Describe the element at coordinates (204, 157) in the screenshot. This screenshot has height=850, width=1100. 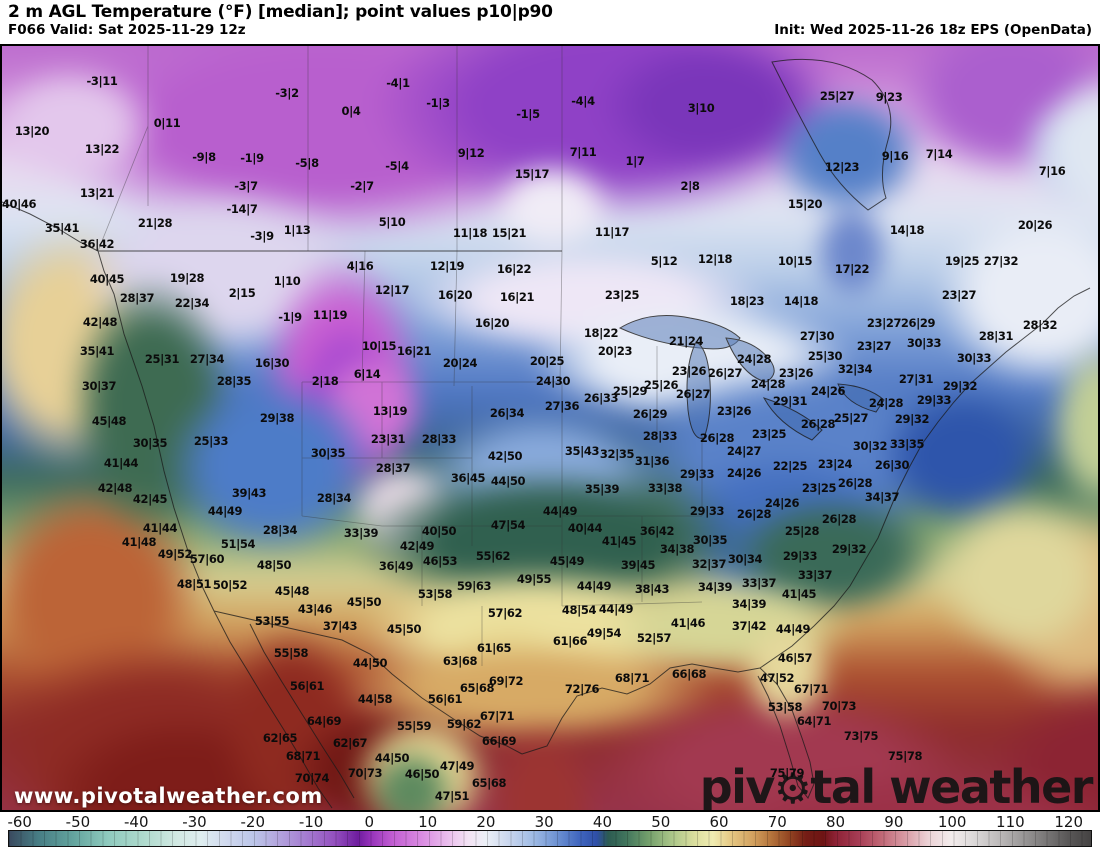
I see `point-value: -9|8` at that location.